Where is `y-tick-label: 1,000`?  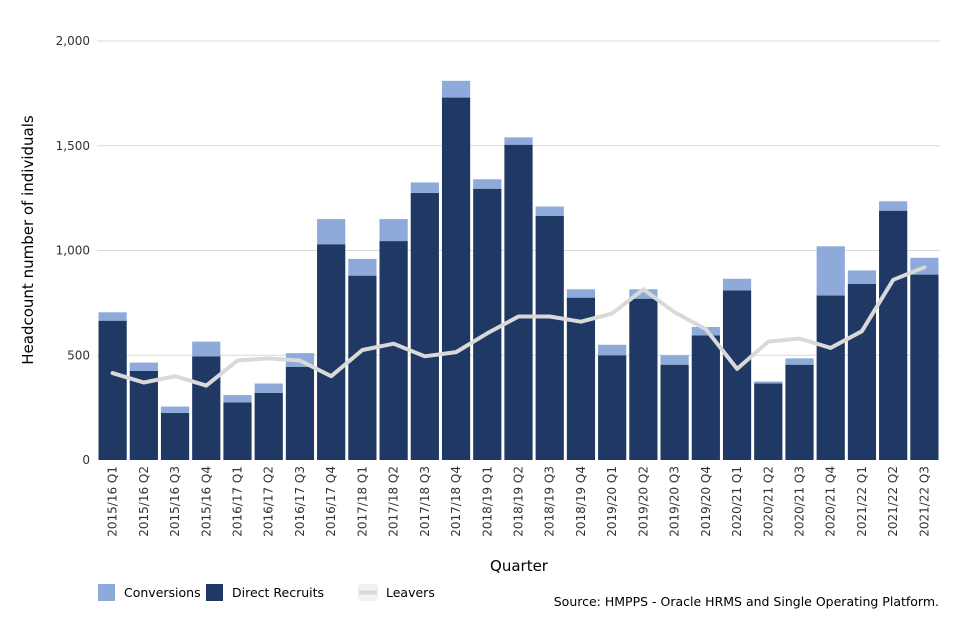 y-tick-label: 1,000 is located at coordinates (73, 251).